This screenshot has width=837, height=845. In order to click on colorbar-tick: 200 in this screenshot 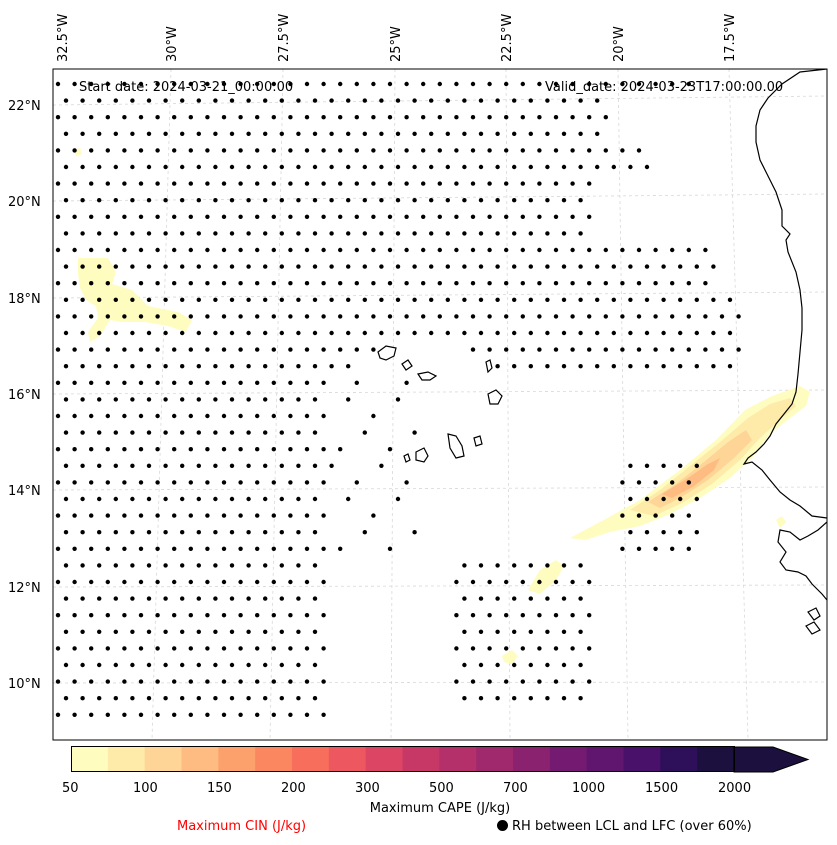, I will do `click(293, 788)`.